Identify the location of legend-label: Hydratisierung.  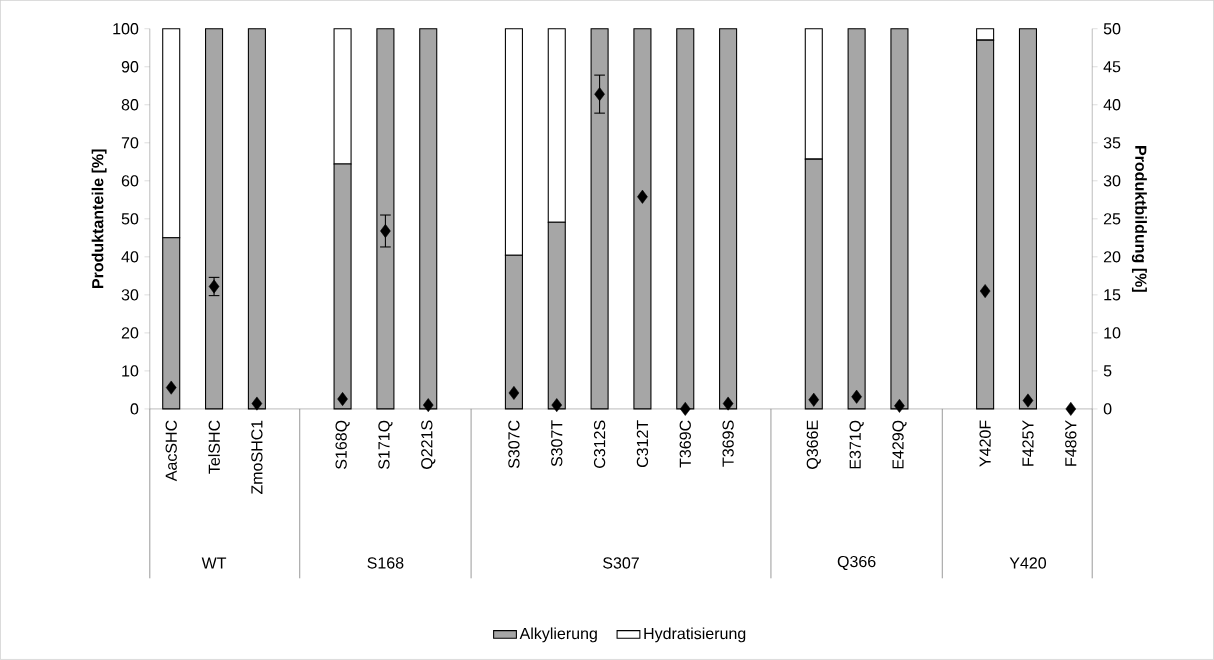
(695, 635).